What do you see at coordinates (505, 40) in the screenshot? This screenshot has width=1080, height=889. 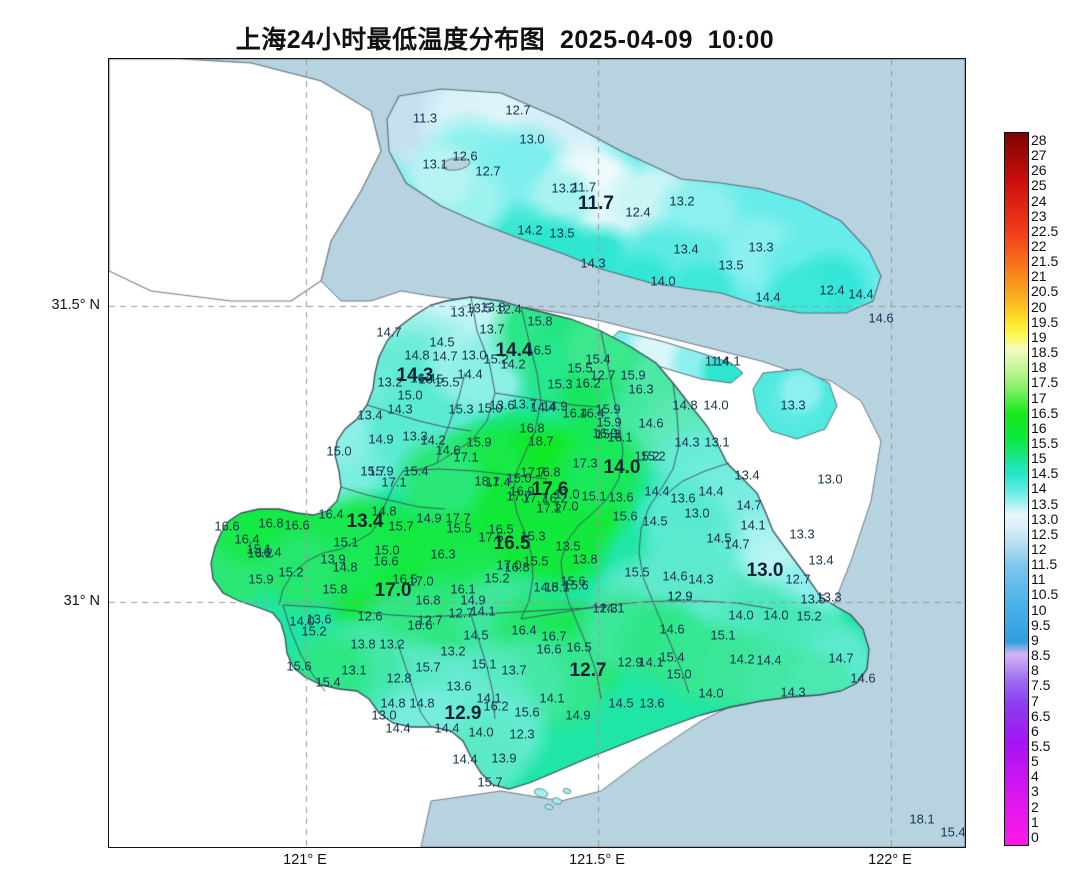 I see `page-title: 上海24小时最低温度分布图 2025-04-09 10:00` at bounding box center [505, 40].